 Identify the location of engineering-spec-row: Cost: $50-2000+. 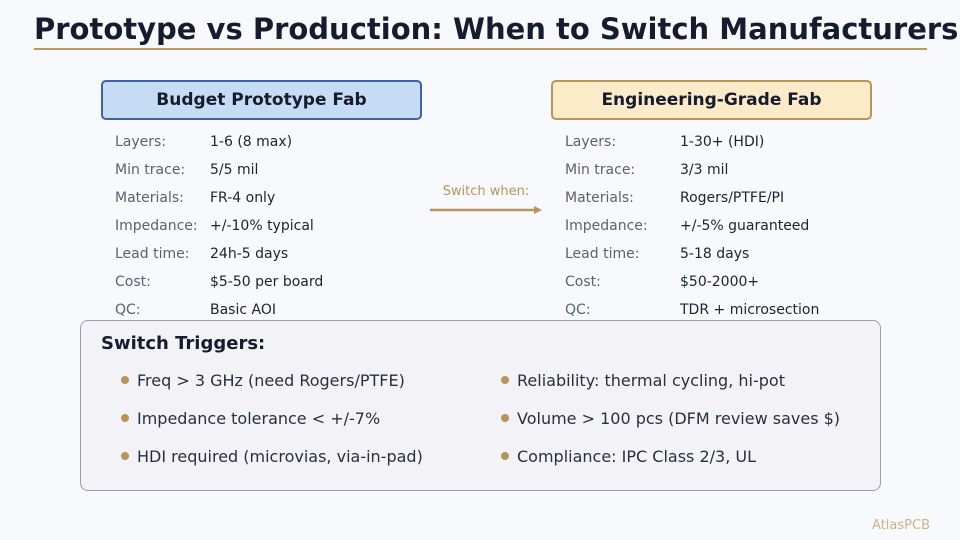
(692, 282).